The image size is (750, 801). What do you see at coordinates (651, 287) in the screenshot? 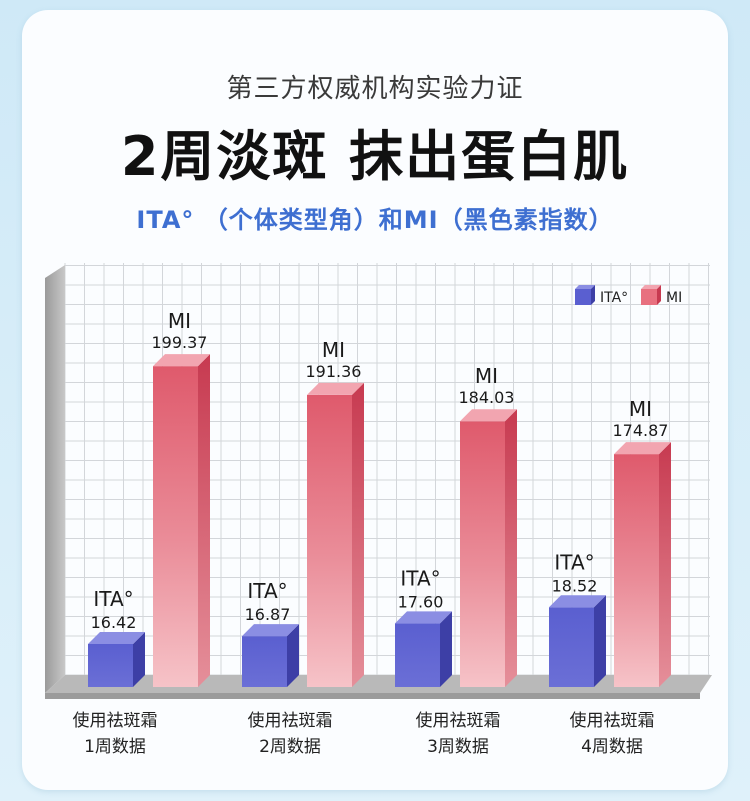
I see `legend-mi-swatch-top` at bounding box center [651, 287].